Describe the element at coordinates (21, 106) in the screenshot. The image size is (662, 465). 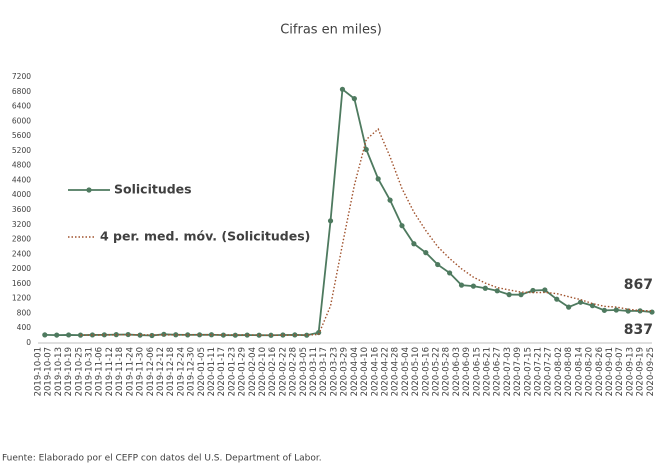
I see `y-tick-label: 6400` at that location.